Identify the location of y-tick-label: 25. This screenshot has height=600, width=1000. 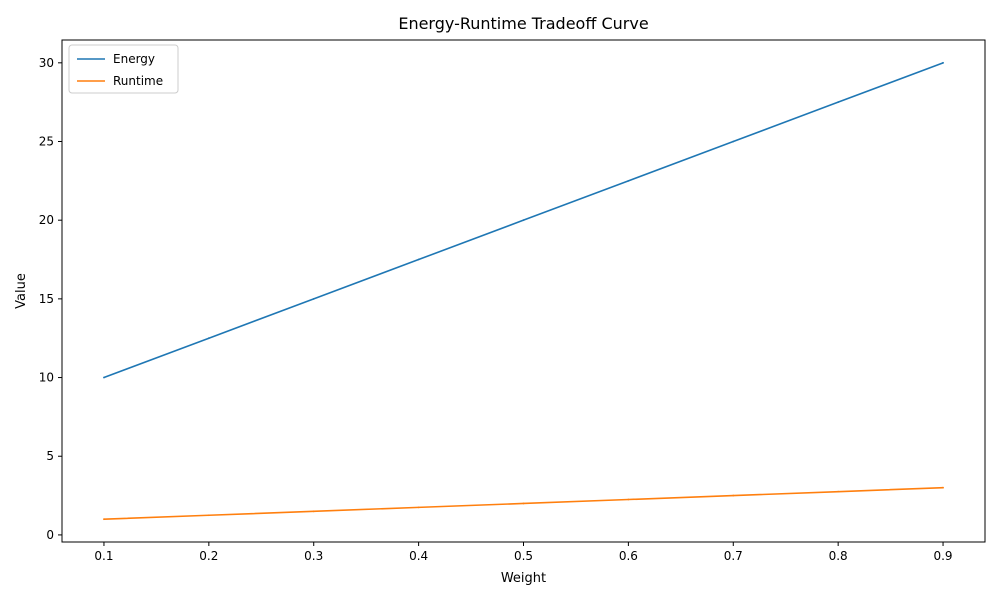
(46, 142).